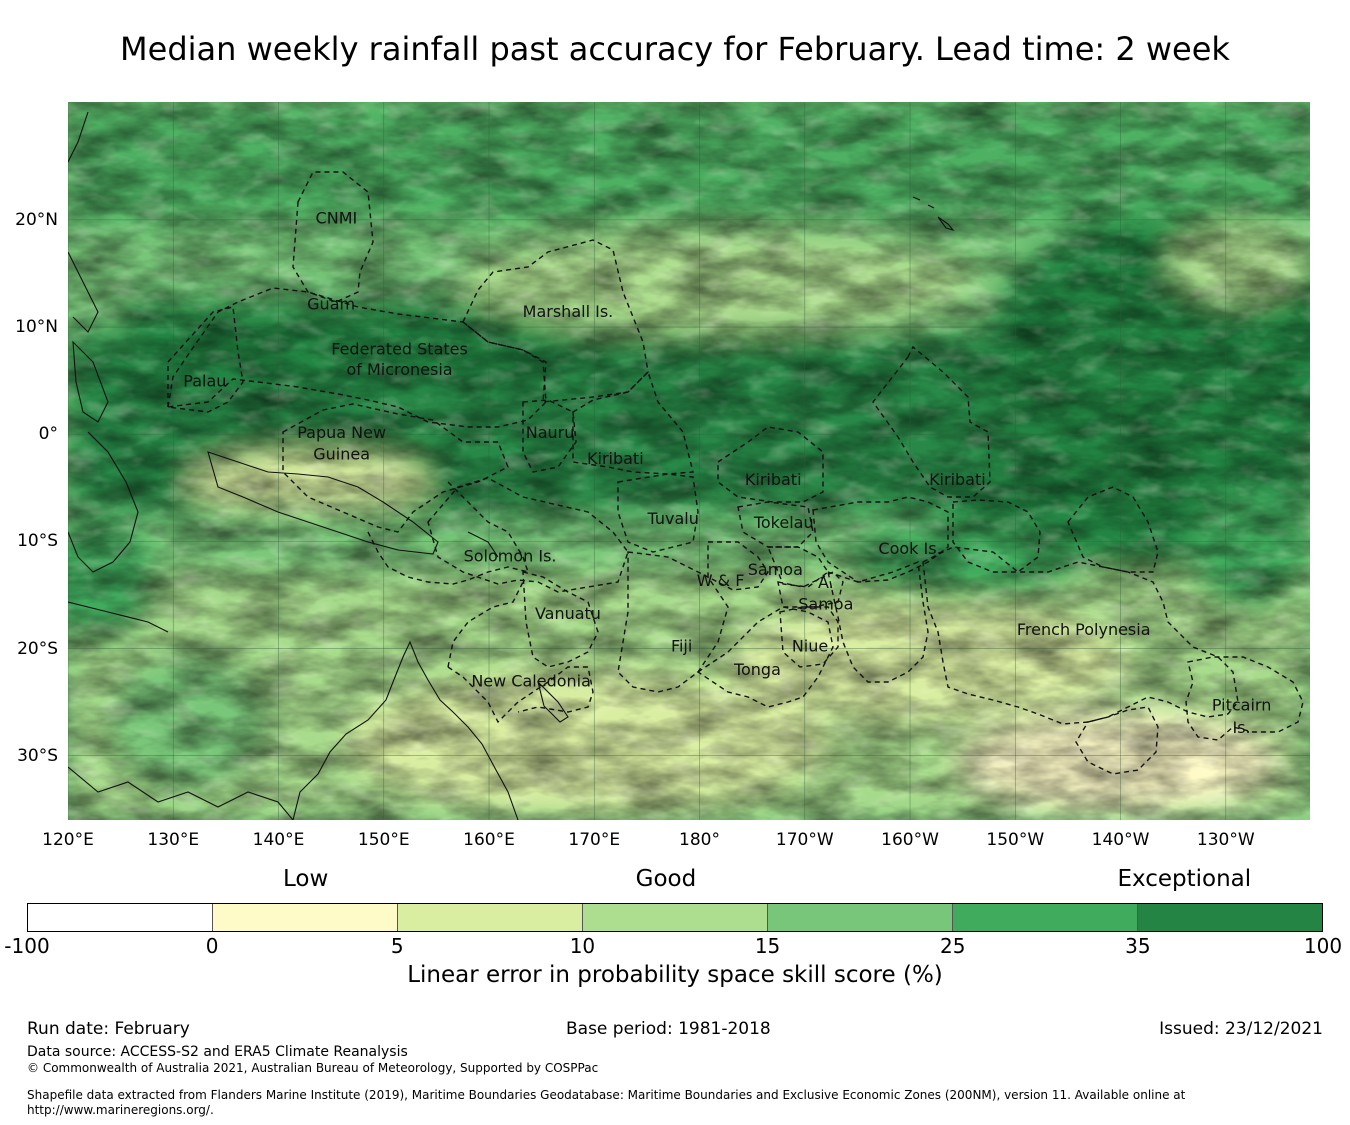 The width and height of the screenshot is (1350, 1125). Describe the element at coordinates (341, 432) in the screenshot. I see `region-label: Papua New` at that location.